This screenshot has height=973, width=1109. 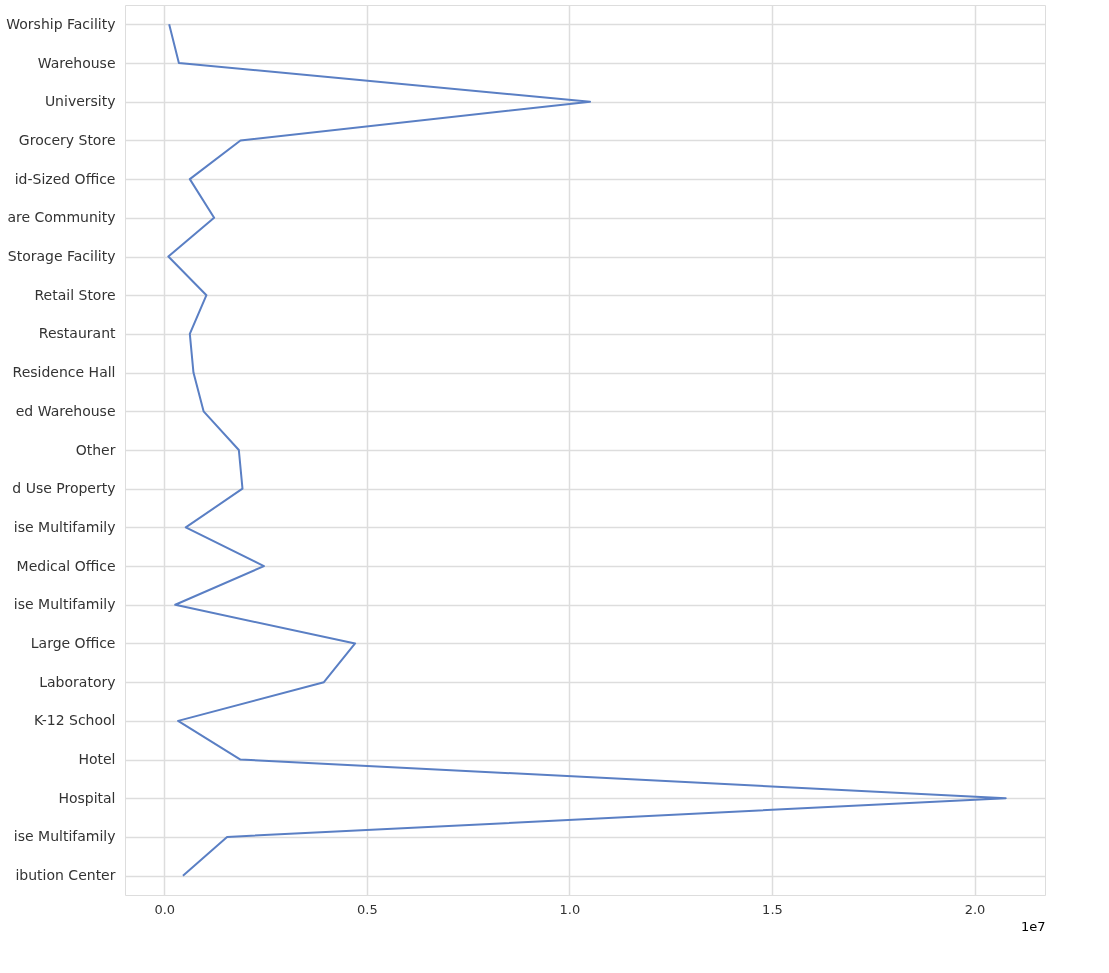 I want to click on x-tick-label: 1.5, so click(x=772, y=909).